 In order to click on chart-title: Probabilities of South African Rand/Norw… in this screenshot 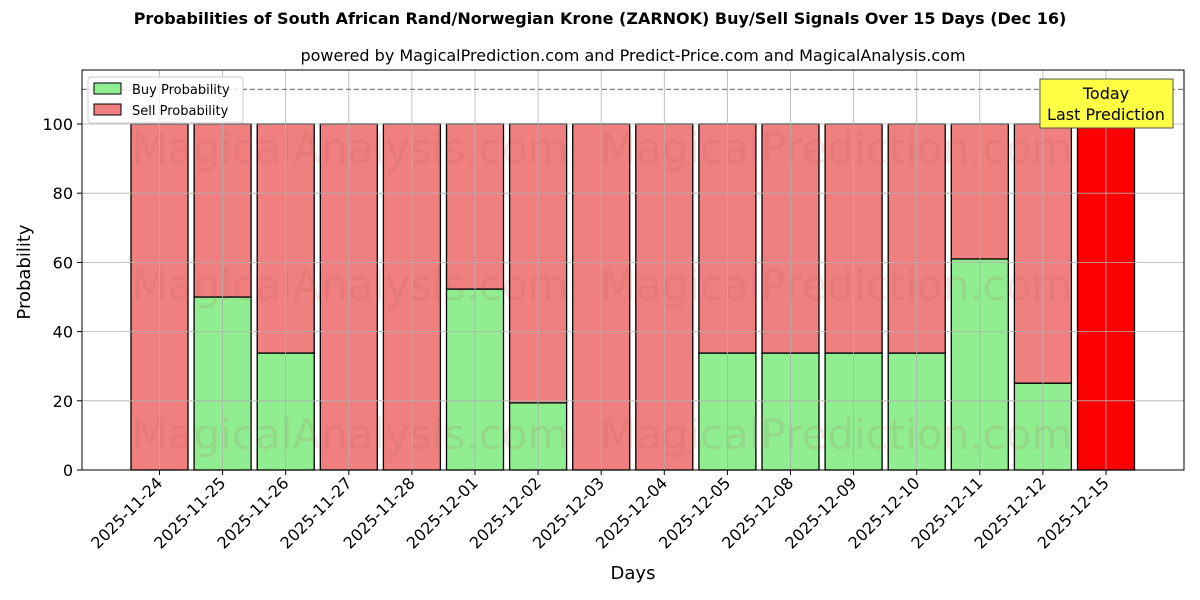, I will do `click(600, 18)`.